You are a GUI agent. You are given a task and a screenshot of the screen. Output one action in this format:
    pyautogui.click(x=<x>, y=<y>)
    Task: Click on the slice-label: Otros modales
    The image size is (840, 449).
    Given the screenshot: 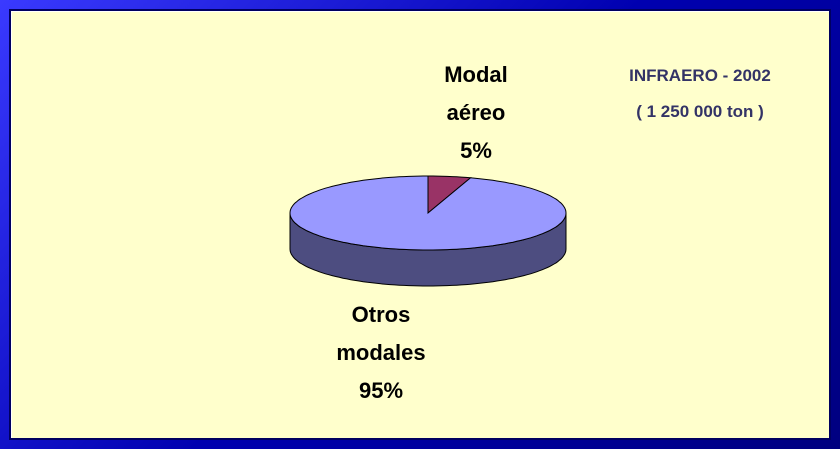 What is the action you would take?
    pyautogui.click(x=381, y=333)
    